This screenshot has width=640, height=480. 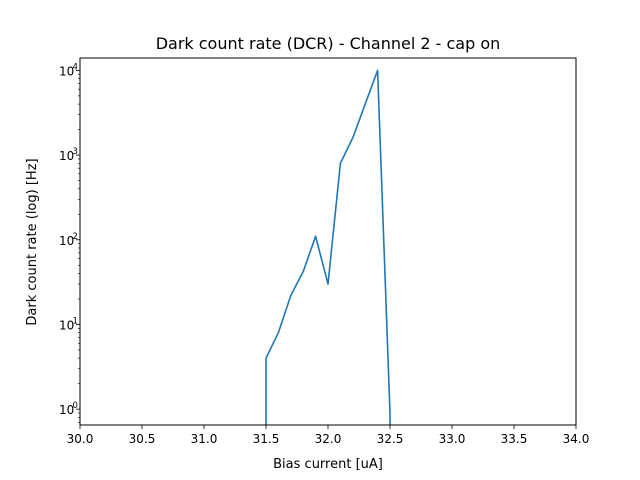 What do you see at coordinates (576, 439) in the screenshot?
I see `x-tick-label: 34.0` at bounding box center [576, 439].